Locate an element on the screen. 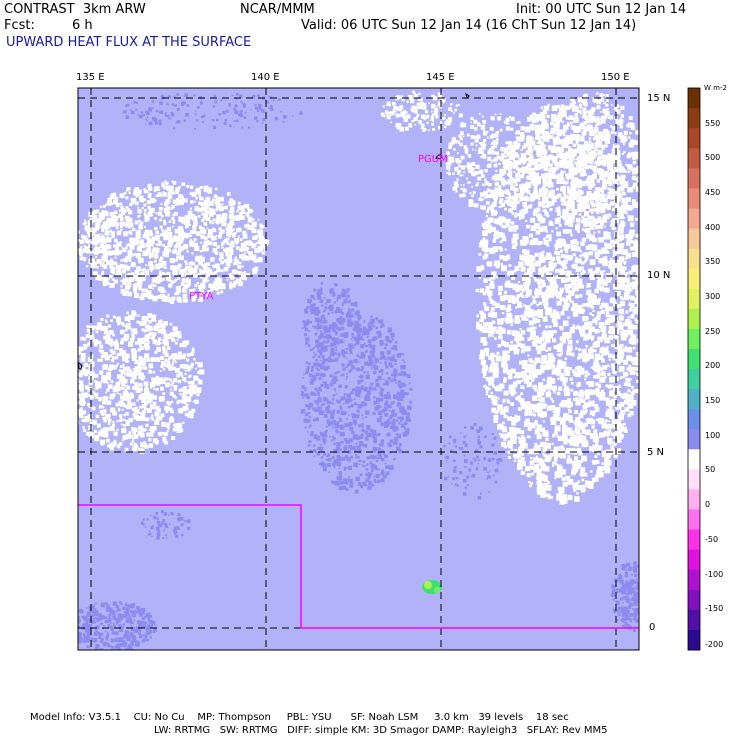 This screenshot has height=740, width=740. colorbar is located at coordinates (694, 369).